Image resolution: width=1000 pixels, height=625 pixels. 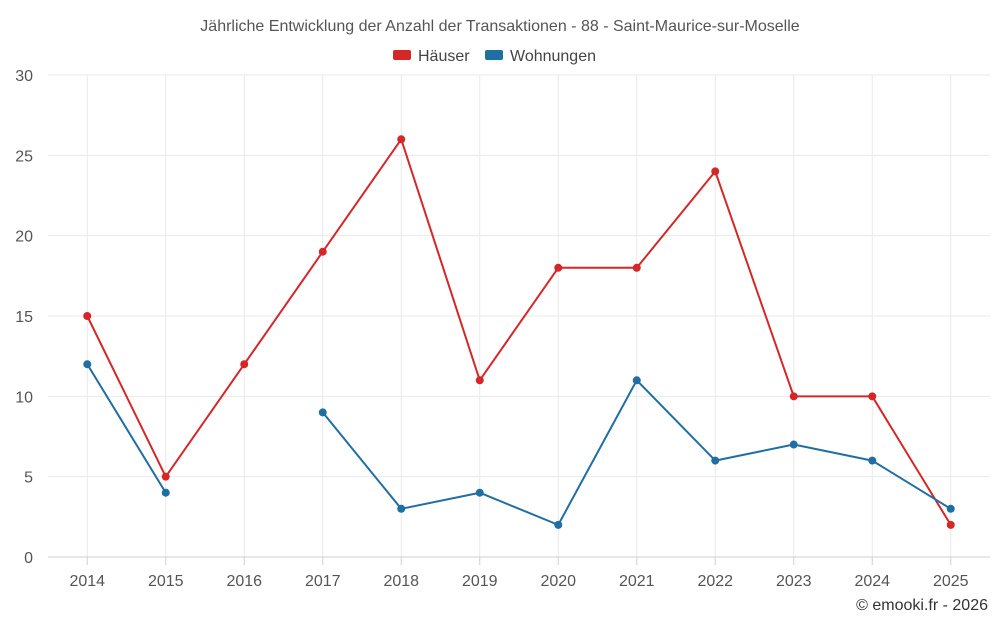 What do you see at coordinates (872, 581) in the screenshot?
I see `x-tick-label: 2024` at bounding box center [872, 581].